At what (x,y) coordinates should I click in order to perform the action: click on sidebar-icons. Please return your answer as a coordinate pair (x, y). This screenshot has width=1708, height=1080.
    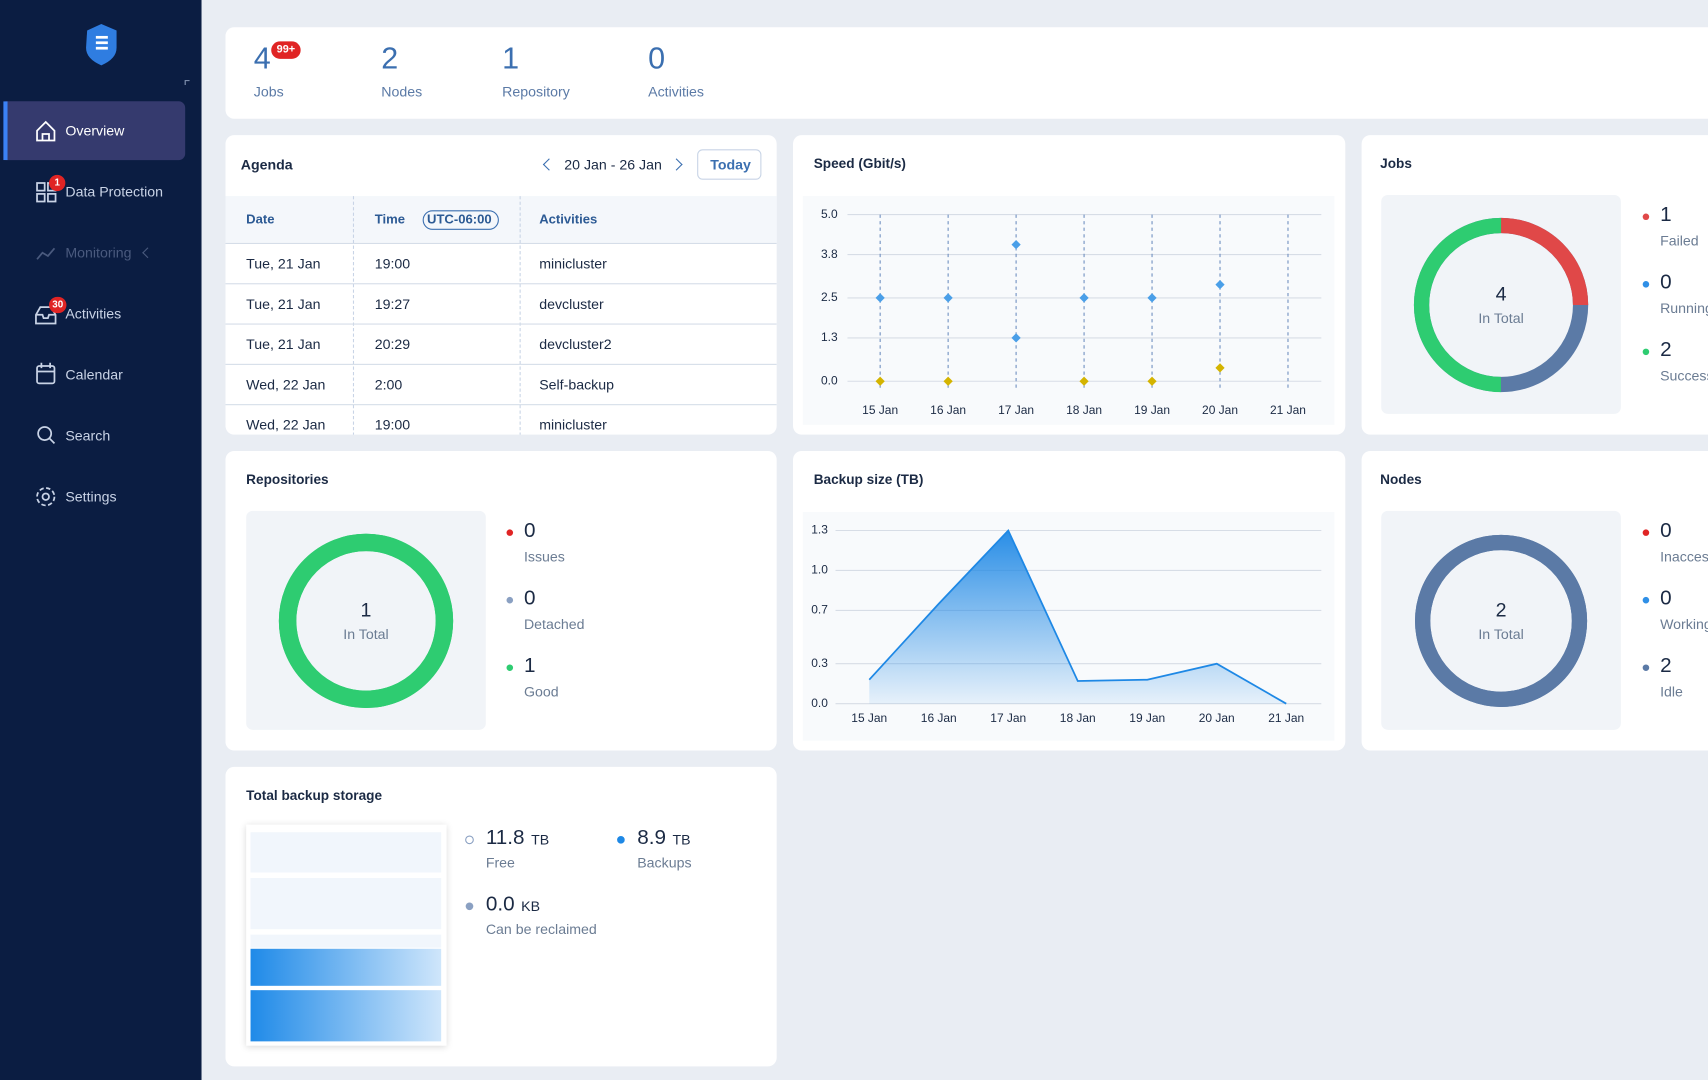
    Looking at the image, I should click on (112, 265).